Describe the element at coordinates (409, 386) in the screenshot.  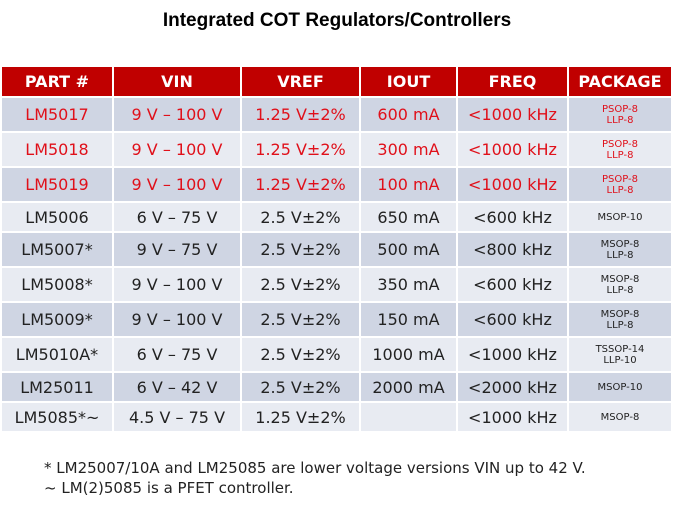
I see `cell-iout: 2000 mA` at that location.